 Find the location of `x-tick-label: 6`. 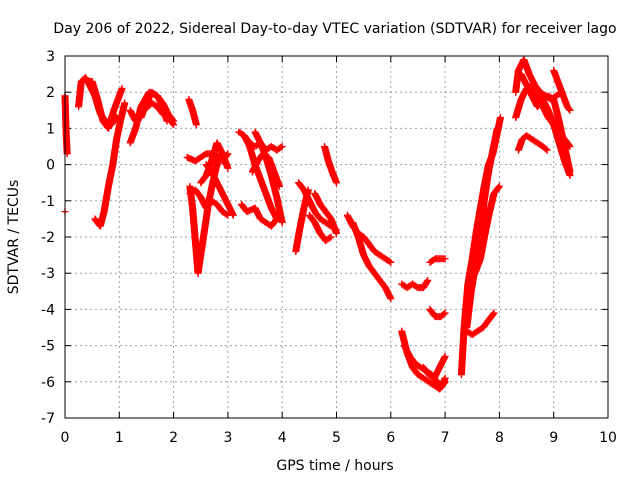

x-tick-label: 6 is located at coordinates (390, 438).